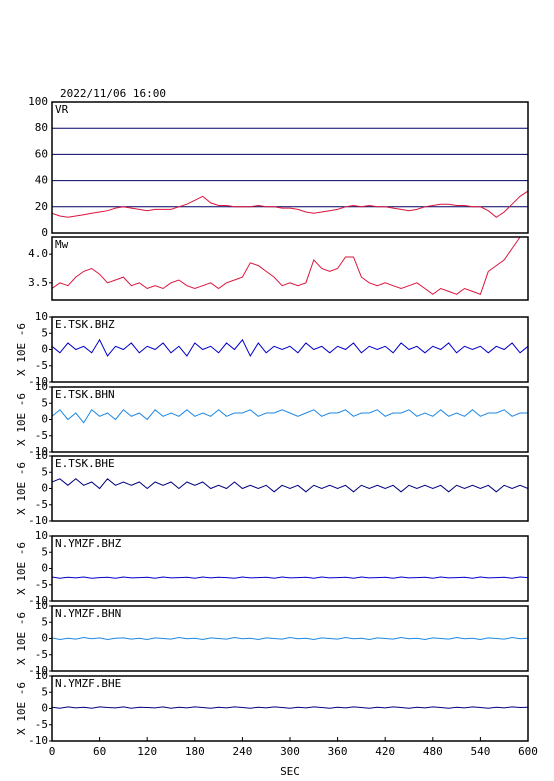 The height and width of the screenshot is (781, 554). Describe the element at coordinates (195, 751) in the screenshot. I see `x-tick-label: 180` at that location.